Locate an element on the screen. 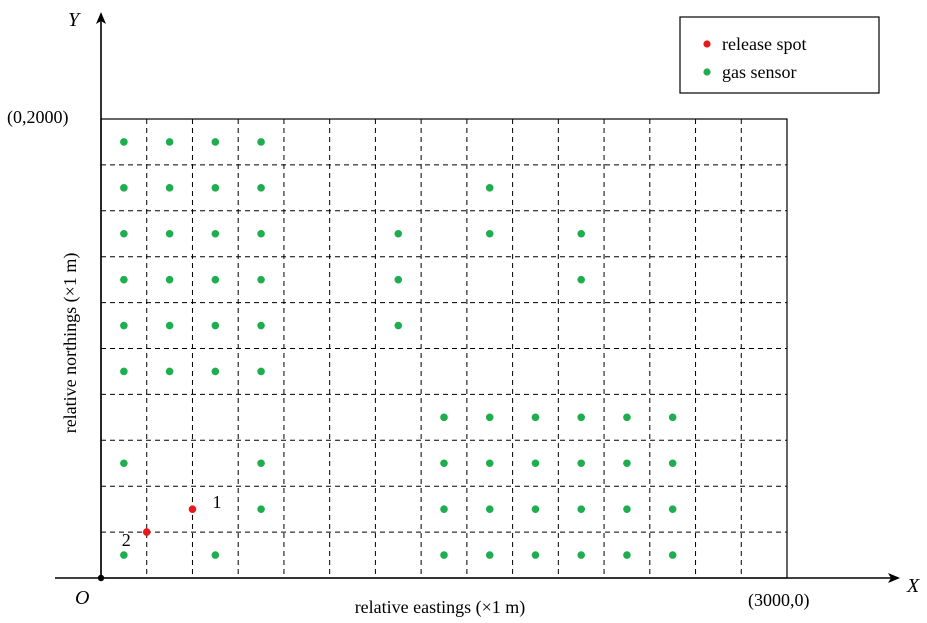 The height and width of the screenshot is (623, 927). corner-label-bottom-right: (3000,0) is located at coordinates (779, 600).